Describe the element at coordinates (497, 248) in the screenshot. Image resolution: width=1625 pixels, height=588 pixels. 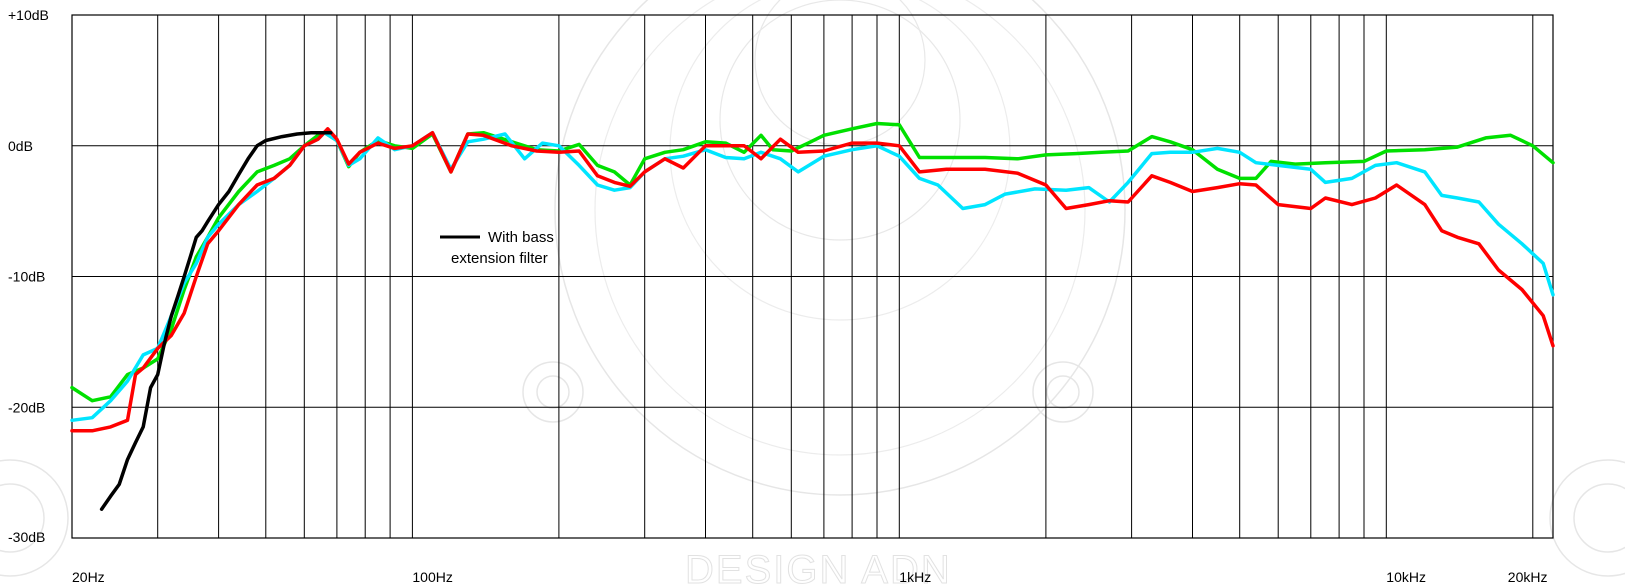
I see `chart-legend: With bass extension filter` at that location.